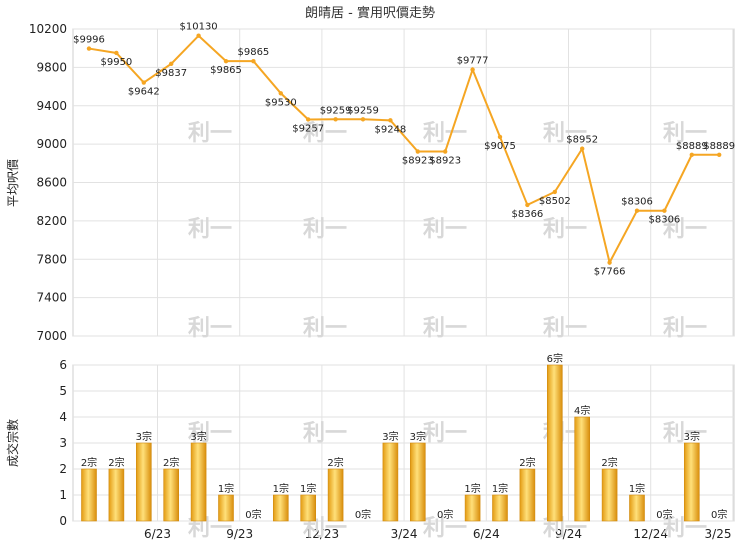 This screenshot has height=554, width=740. I want to click on bar-y-axis-label: 成交宗數, so click(12, 443).